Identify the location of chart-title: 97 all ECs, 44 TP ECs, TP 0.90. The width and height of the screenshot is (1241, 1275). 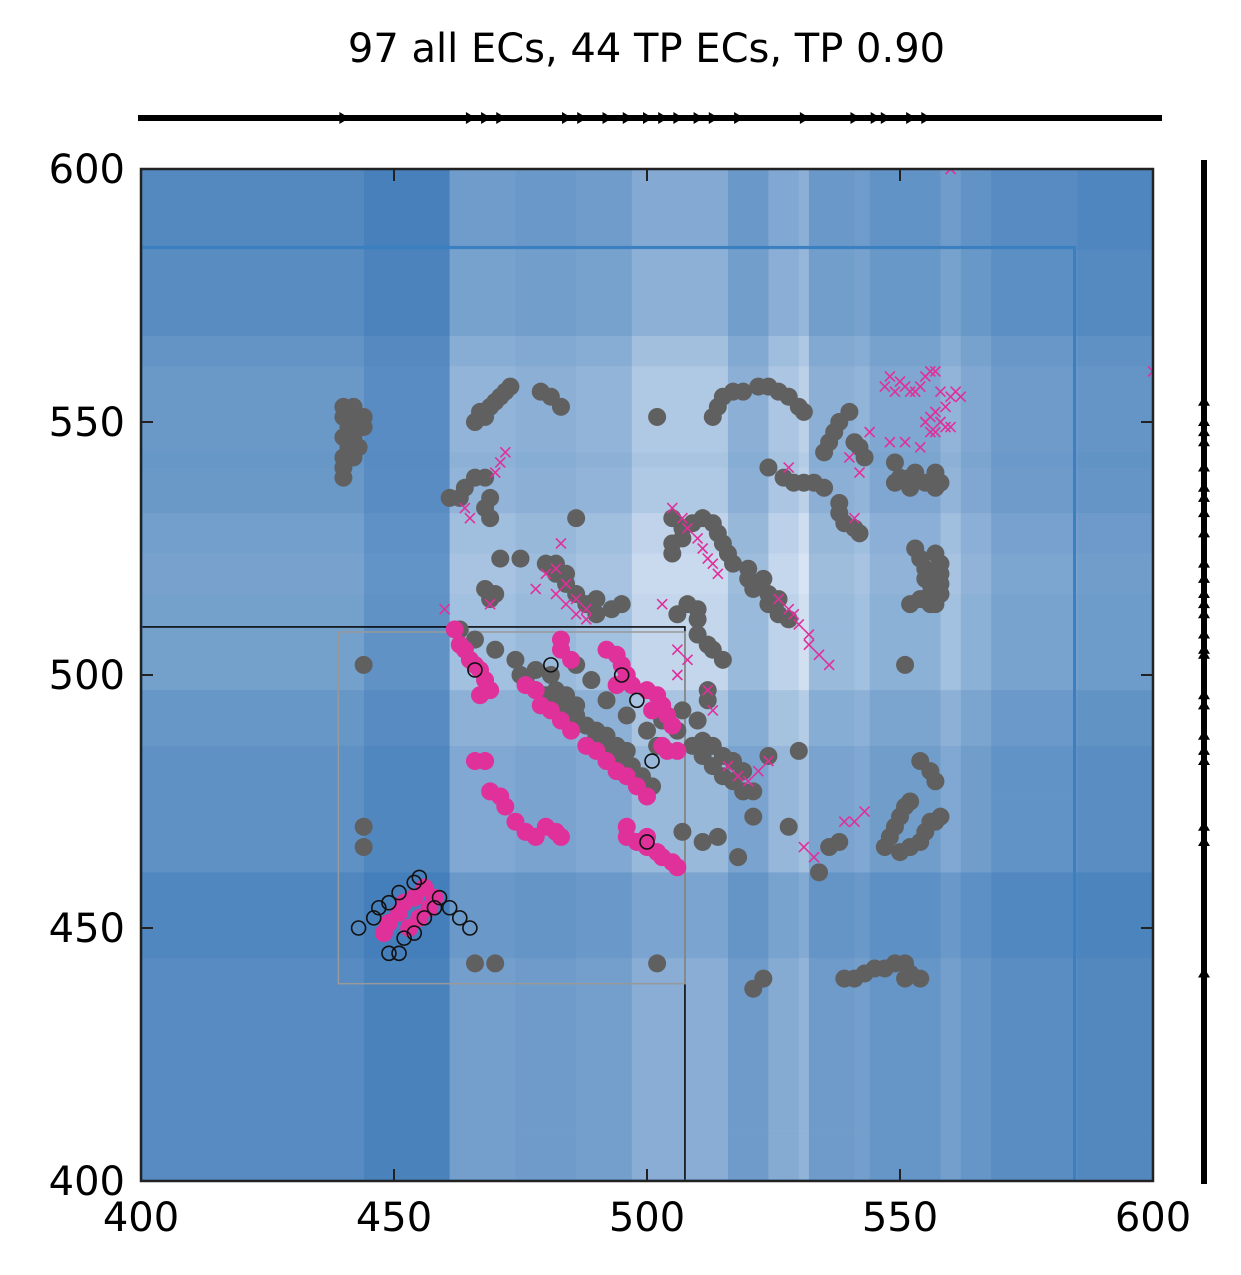
(646, 49).